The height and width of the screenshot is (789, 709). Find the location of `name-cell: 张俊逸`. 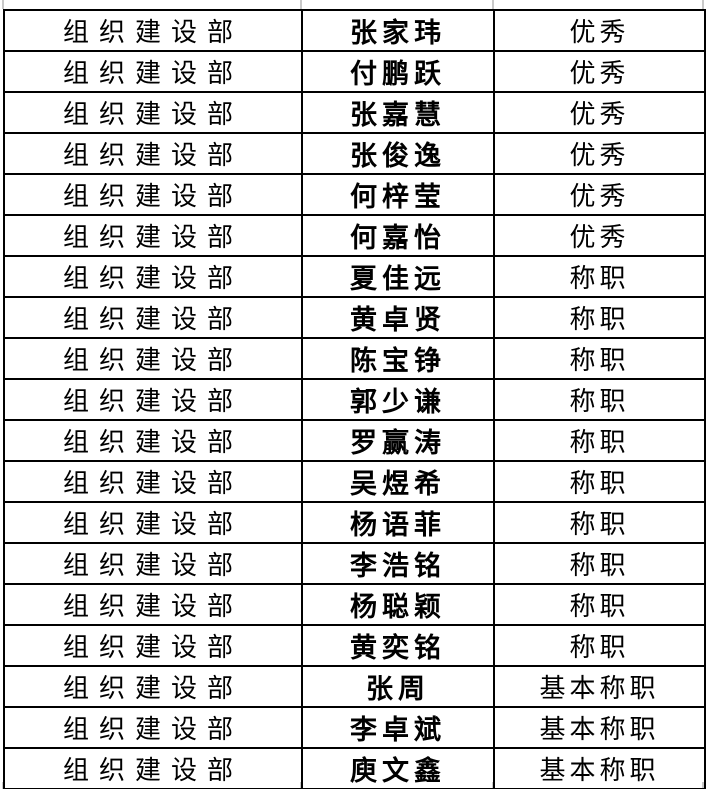

name-cell: 张俊逸 is located at coordinates (398, 153).